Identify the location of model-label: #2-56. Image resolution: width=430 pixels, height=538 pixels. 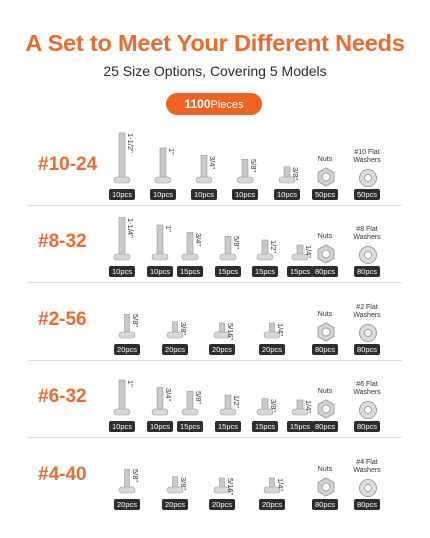
(62, 319).